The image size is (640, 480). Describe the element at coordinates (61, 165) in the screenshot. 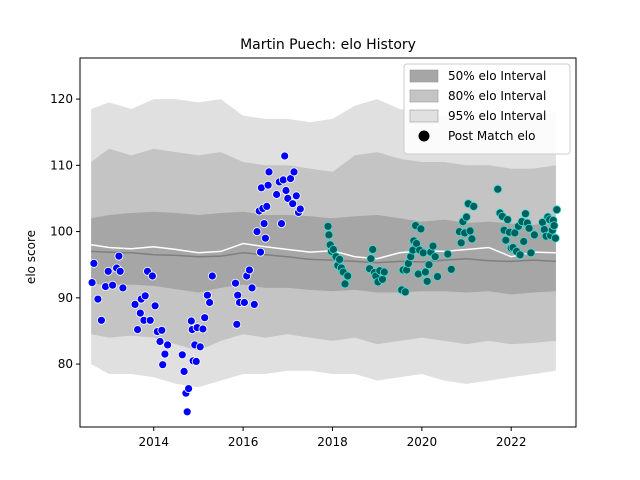

I see `y-tick-label: 110` at that location.